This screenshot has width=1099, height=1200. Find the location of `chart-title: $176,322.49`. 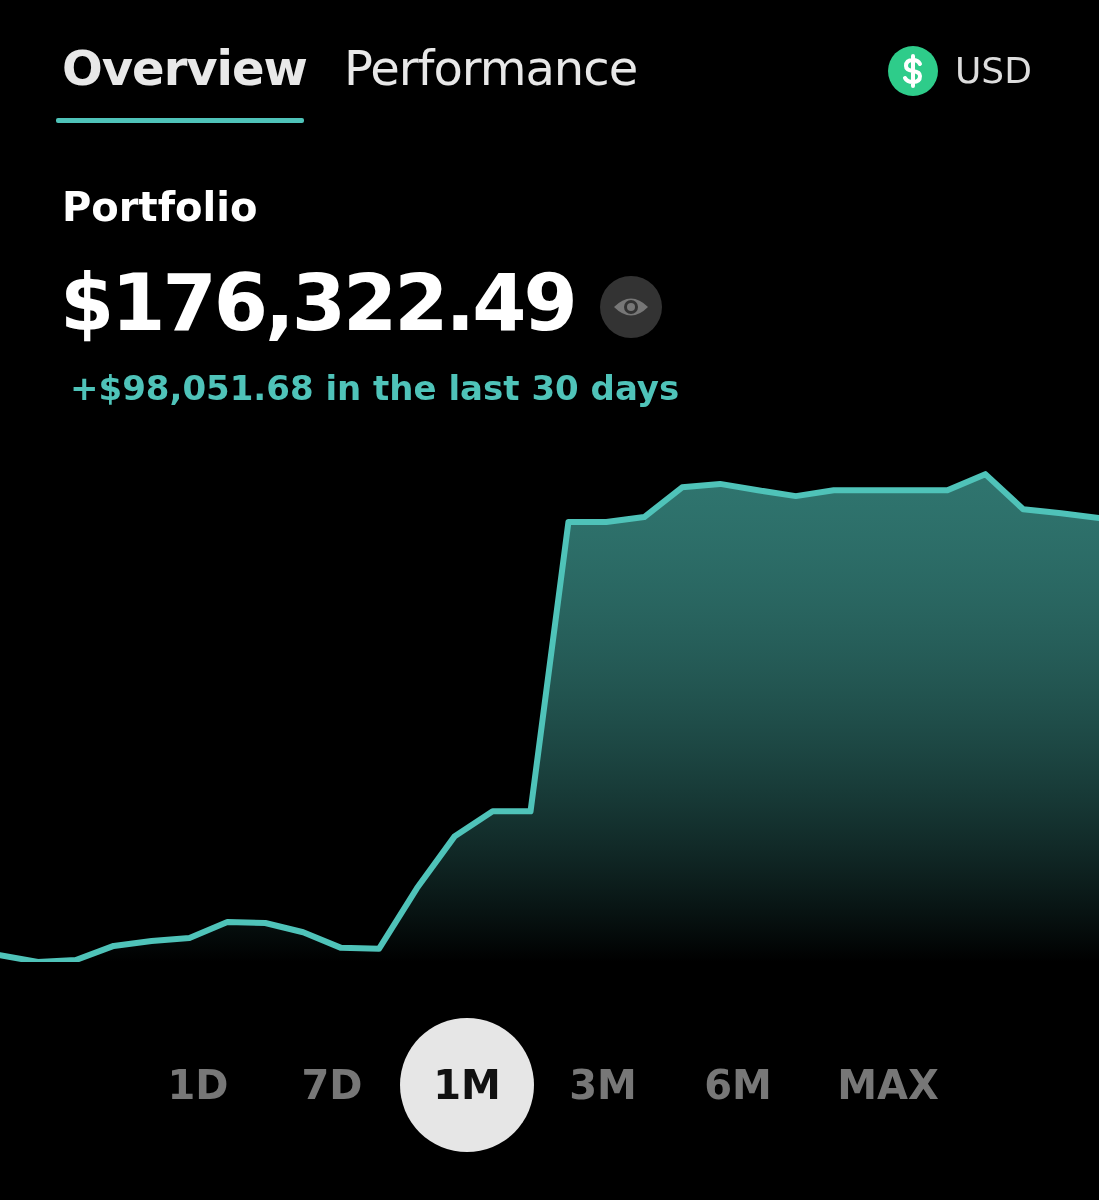

chart-title: $176,322.49 is located at coordinates (317, 303).